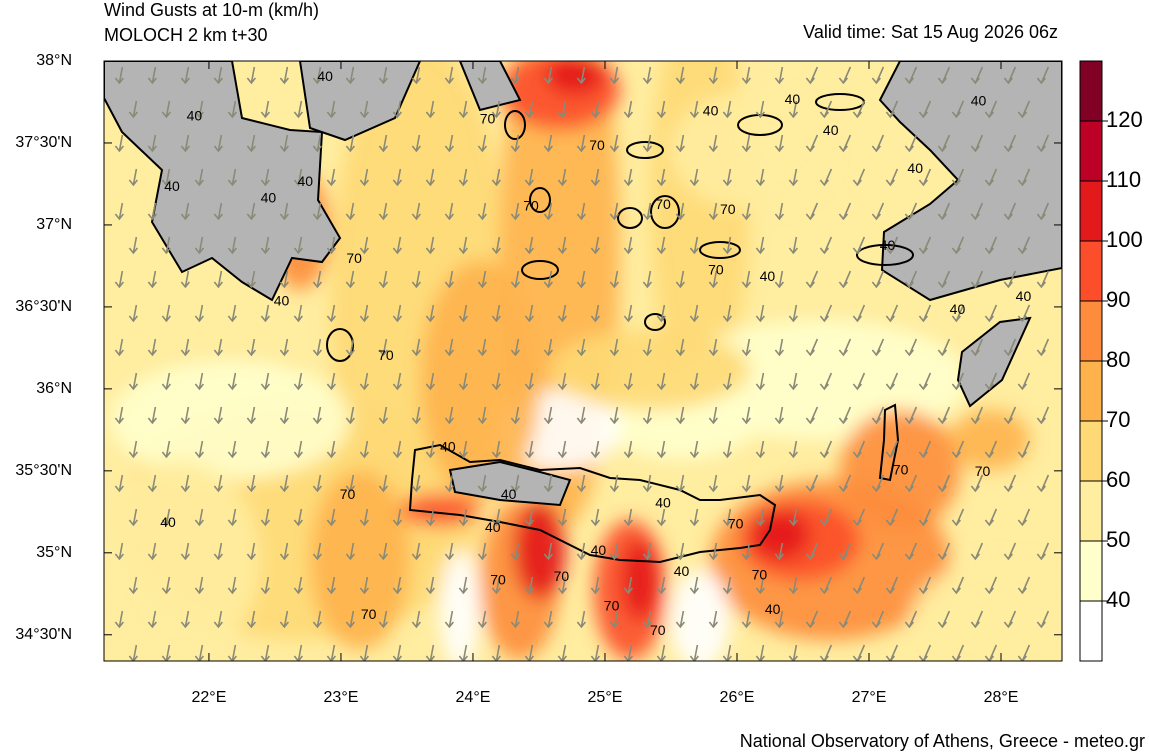 The height and width of the screenshot is (755, 1149). What do you see at coordinates (1118, 359) in the screenshot?
I see `colorbar-label: 80` at bounding box center [1118, 359].